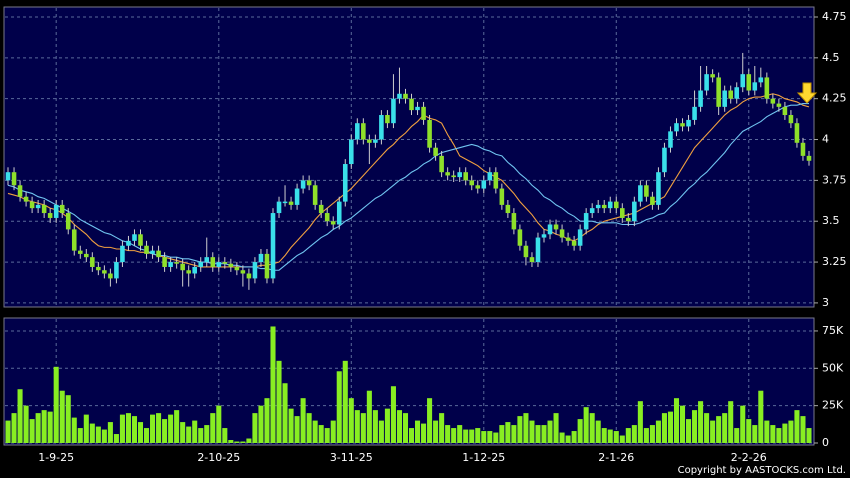  Describe the element at coordinates (834, 16) in the screenshot. I see `y-tick-label: 4.75` at that location.